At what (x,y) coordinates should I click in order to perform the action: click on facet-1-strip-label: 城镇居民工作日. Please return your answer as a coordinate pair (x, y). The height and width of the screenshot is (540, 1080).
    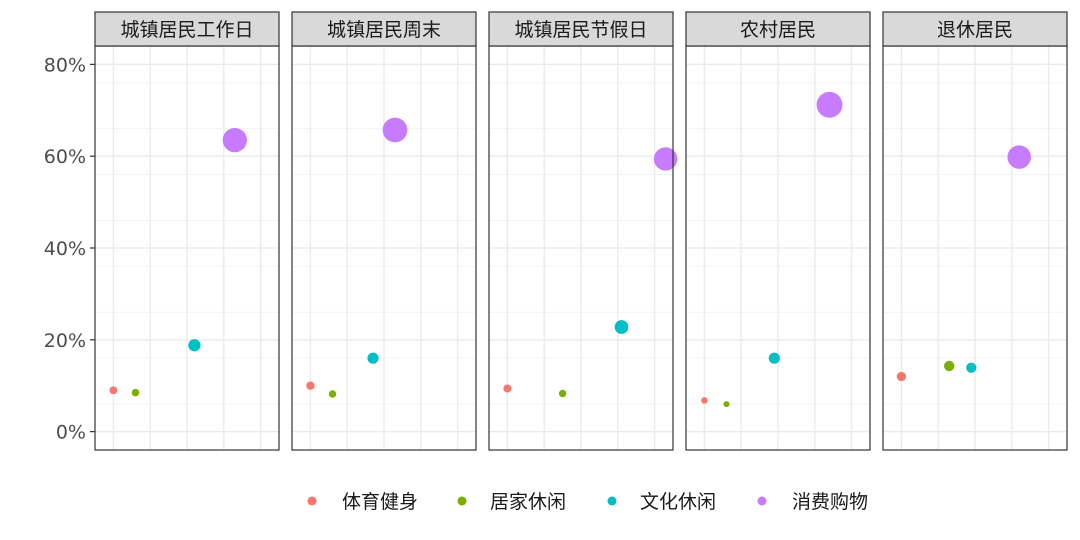
    Looking at the image, I should click on (186, 30).